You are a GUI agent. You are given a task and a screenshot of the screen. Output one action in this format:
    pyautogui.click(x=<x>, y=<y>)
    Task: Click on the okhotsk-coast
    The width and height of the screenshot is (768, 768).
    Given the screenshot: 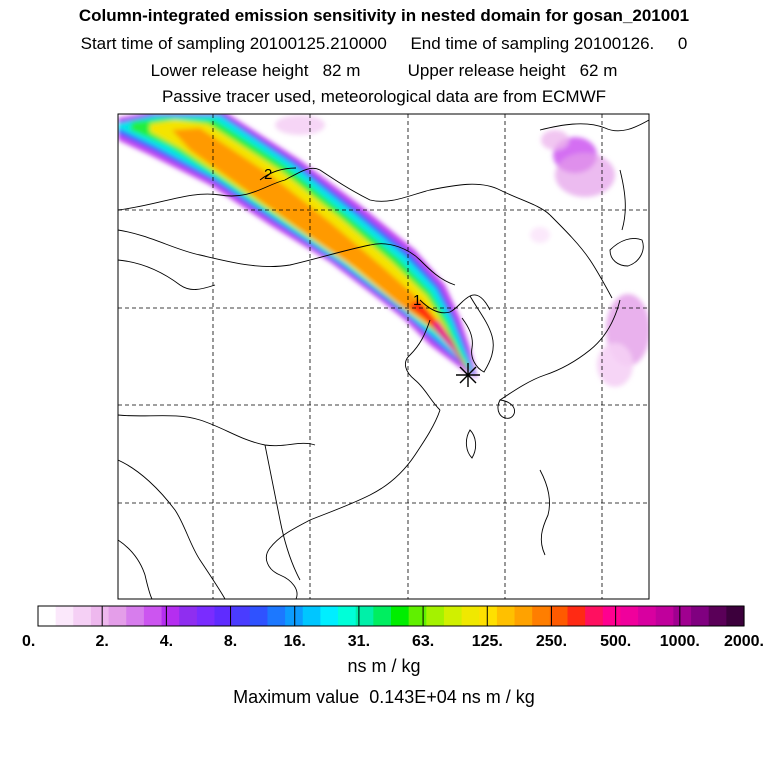 What is the action you would take?
    pyautogui.click(x=594, y=125)
    